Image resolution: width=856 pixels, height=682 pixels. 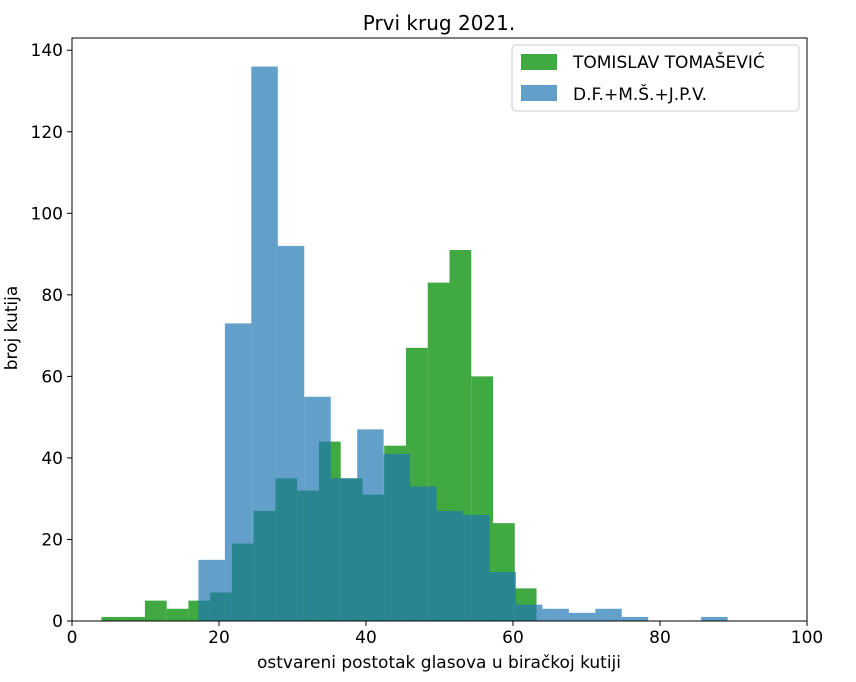 What do you see at coordinates (52, 377) in the screenshot?
I see `y-tick-label: 60` at bounding box center [52, 377].